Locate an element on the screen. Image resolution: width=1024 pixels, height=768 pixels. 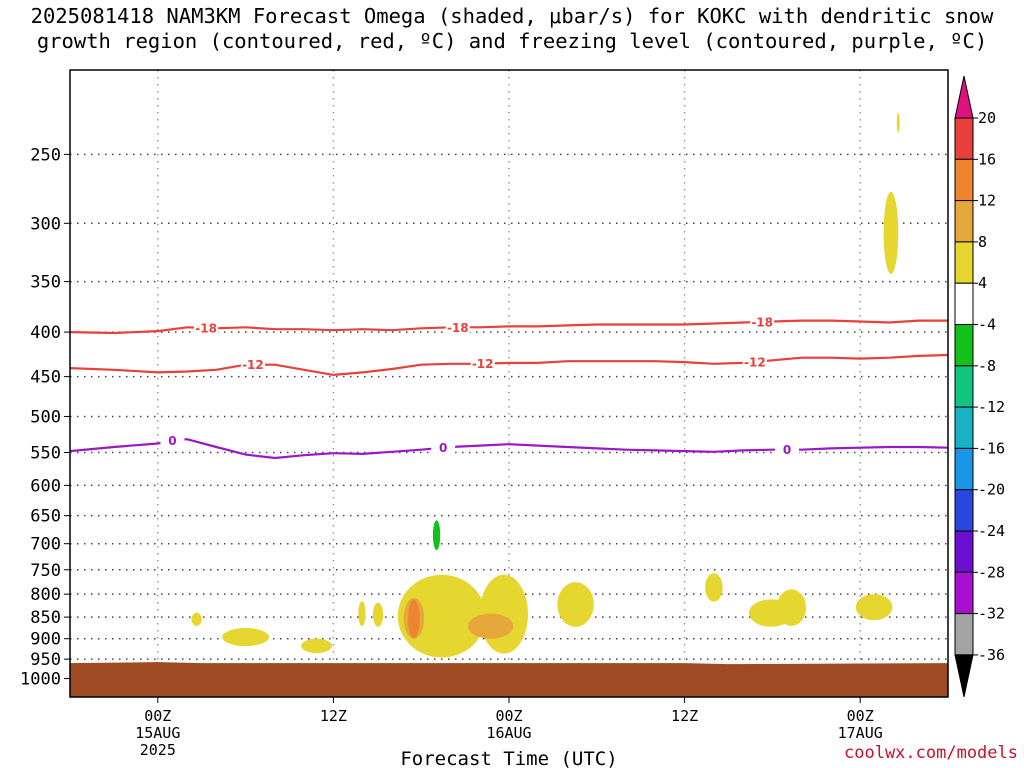
x-tick-date: 15AUG is located at coordinates (157, 733).